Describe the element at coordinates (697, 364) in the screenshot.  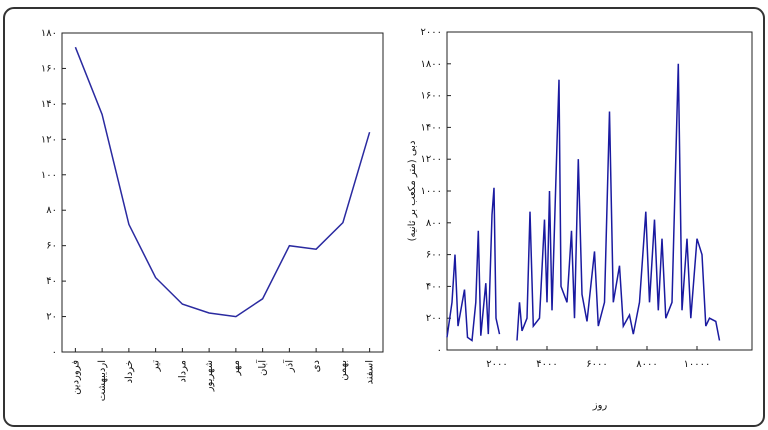
I see `x-tick-label: ۱۰۰۰۰` at that location.